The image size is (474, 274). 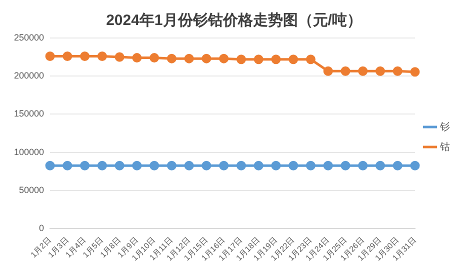 What do you see at coordinates (444, 146) in the screenshot?
I see `legend-label: 钴` at bounding box center [444, 146].